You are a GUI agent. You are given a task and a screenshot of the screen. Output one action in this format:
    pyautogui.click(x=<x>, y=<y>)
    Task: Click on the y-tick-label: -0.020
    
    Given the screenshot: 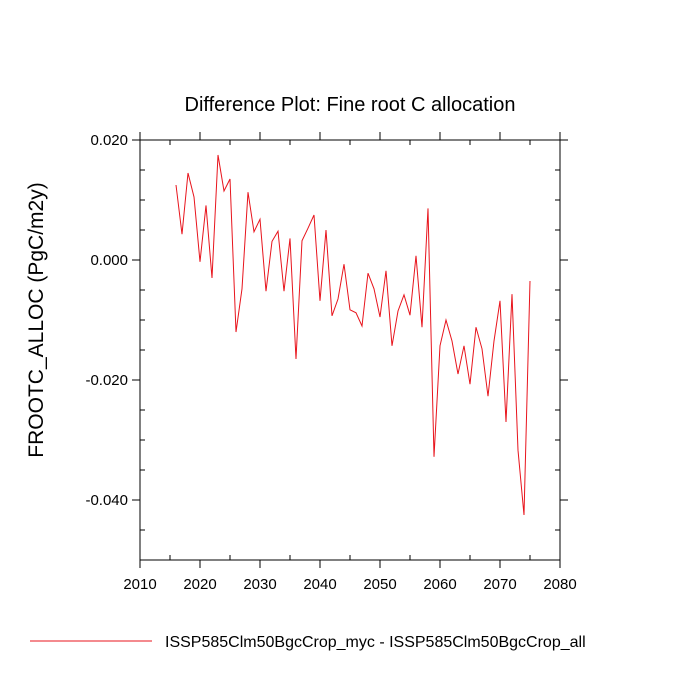 What is the action you would take?
    pyautogui.click(x=106, y=380)
    